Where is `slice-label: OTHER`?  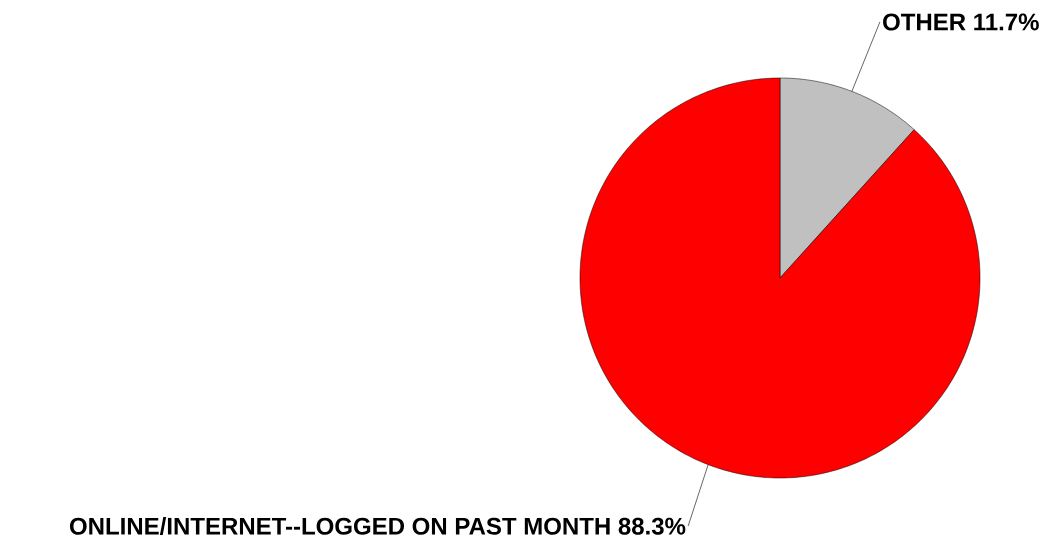
slice-label: OTHER is located at coordinates (924, 22).